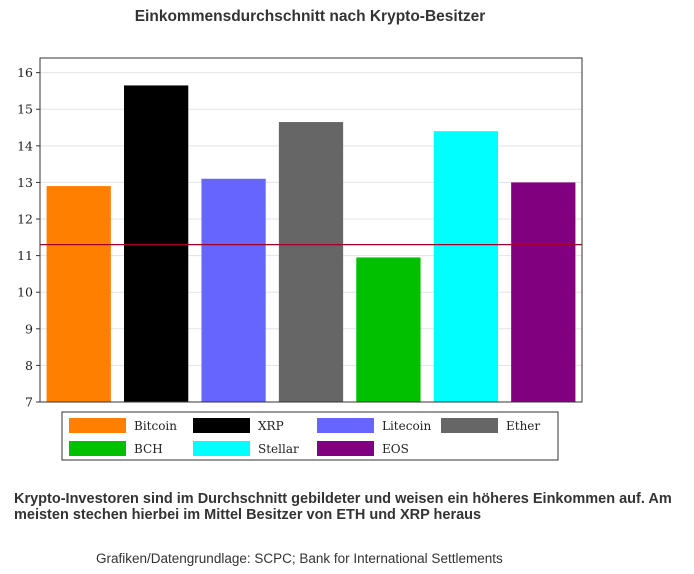 The image size is (694, 574). What do you see at coordinates (97, 425) in the screenshot?
I see `legend-swatch-bitcoin` at bounding box center [97, 425].